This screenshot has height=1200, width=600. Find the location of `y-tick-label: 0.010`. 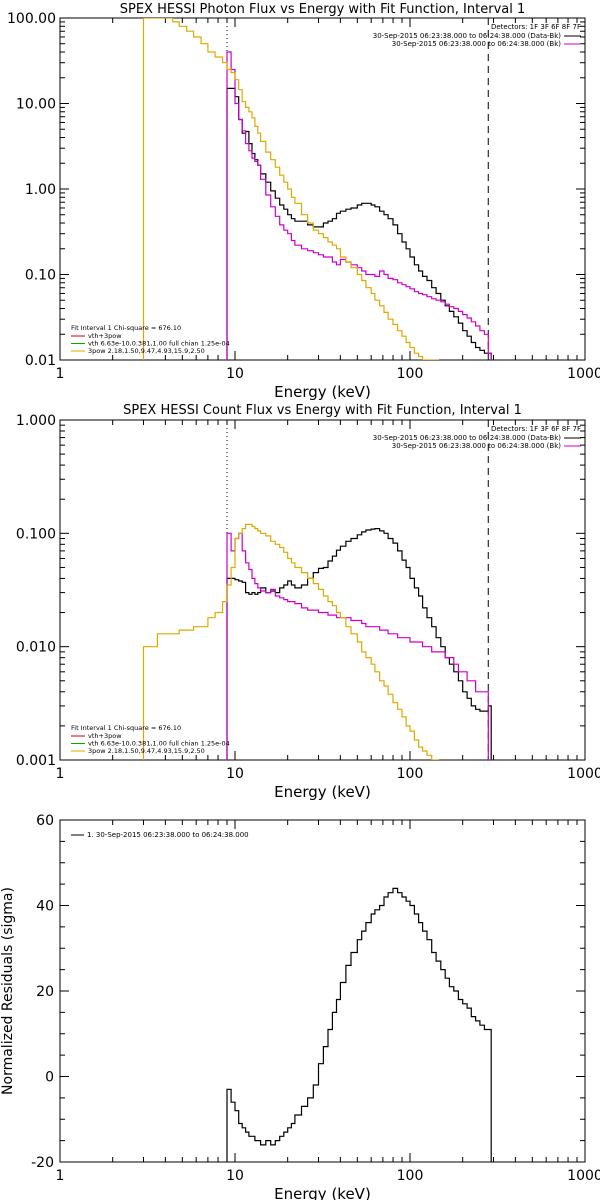

y-tick-label: 0.010 is located at coordinates (36, 648).